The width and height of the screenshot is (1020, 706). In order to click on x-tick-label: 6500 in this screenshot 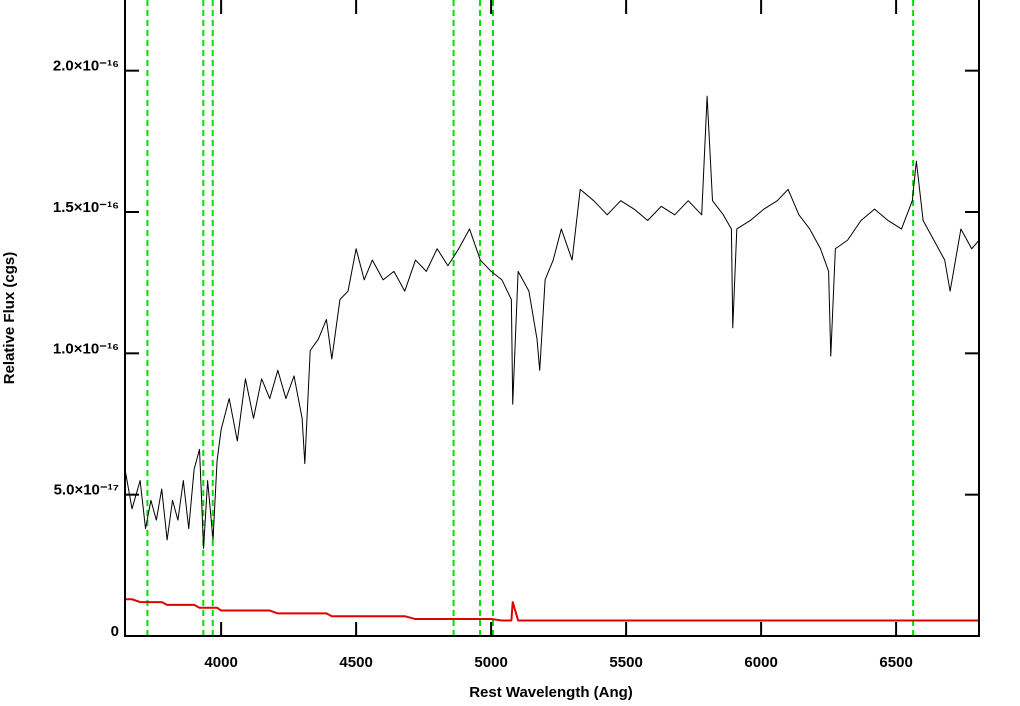, I will do `click(895, 662)`.